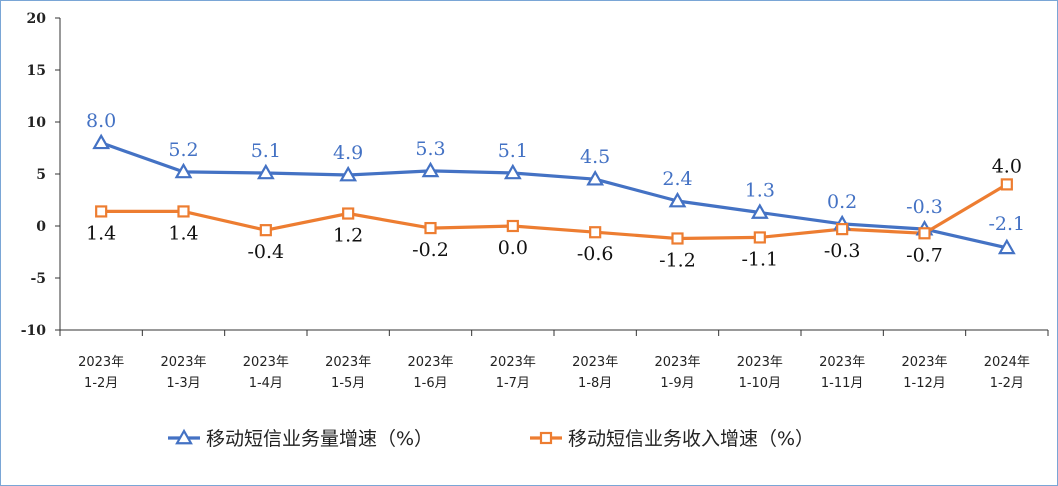 The width and height of the screenshot is (1058, 486). What do you see at coordinates (266, 252) in the screenshot?
I see `series-2-data-label: -0.4` at bounding box center [266, 252].